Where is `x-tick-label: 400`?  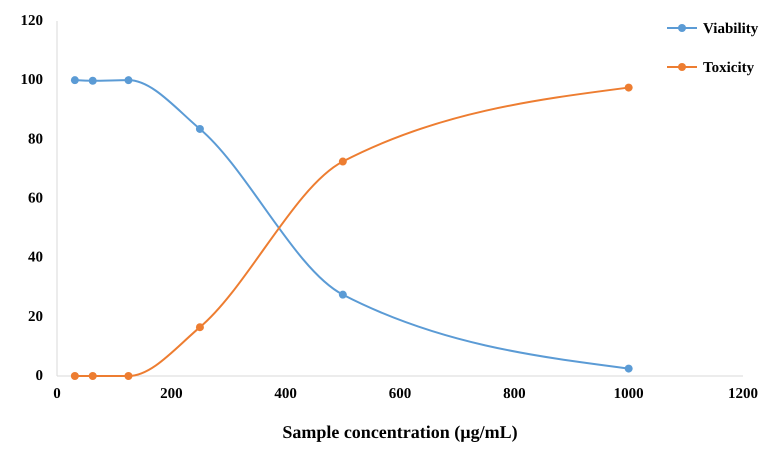 x-tick-label: 400 is located at coordinates (285, 394).